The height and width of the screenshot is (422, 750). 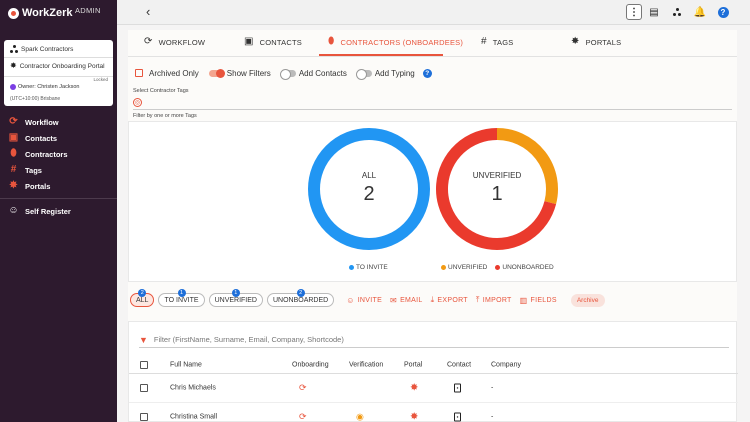 I want to click on bell-icon: 🔔, so click(x=700, y=12).